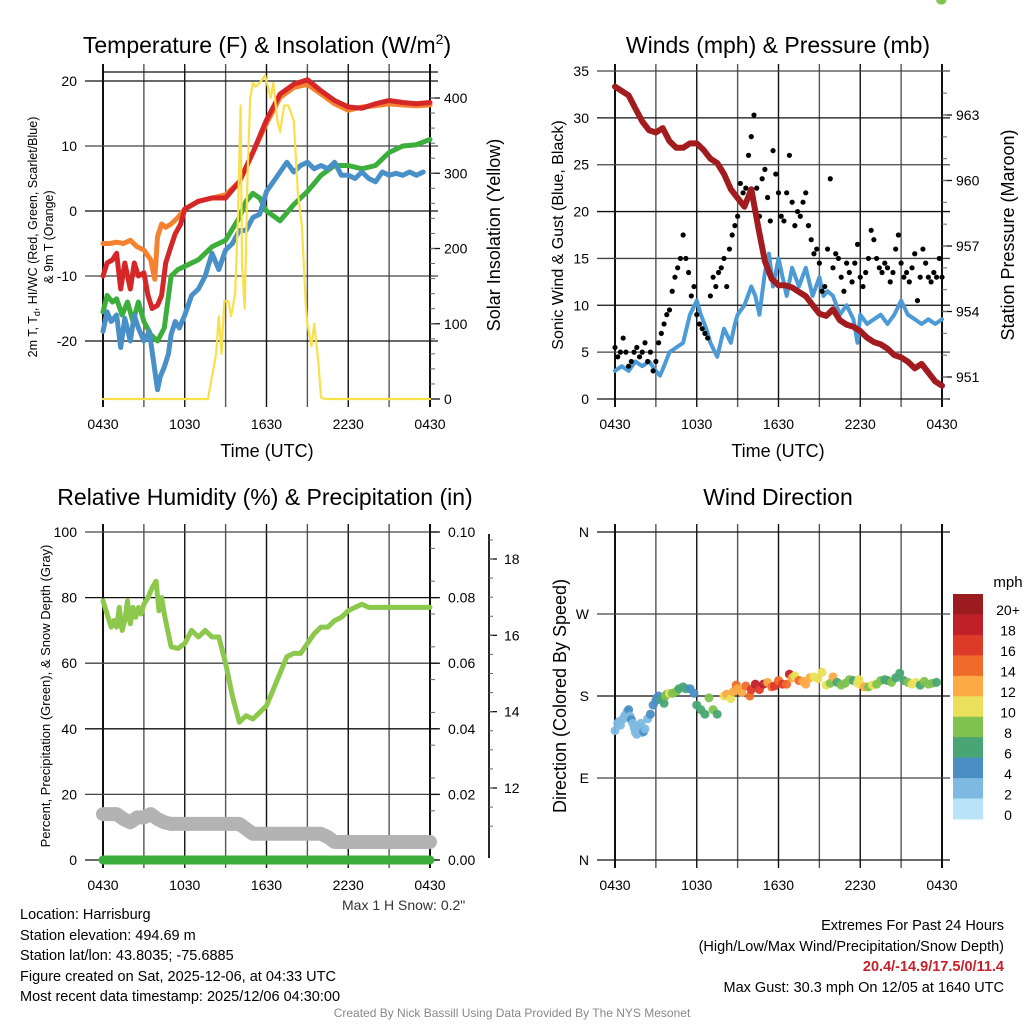  What do you see at coordinates (456, 324) in the screenshot?
I see `solar-tick-label: 100` at bounding box center [456, 324].